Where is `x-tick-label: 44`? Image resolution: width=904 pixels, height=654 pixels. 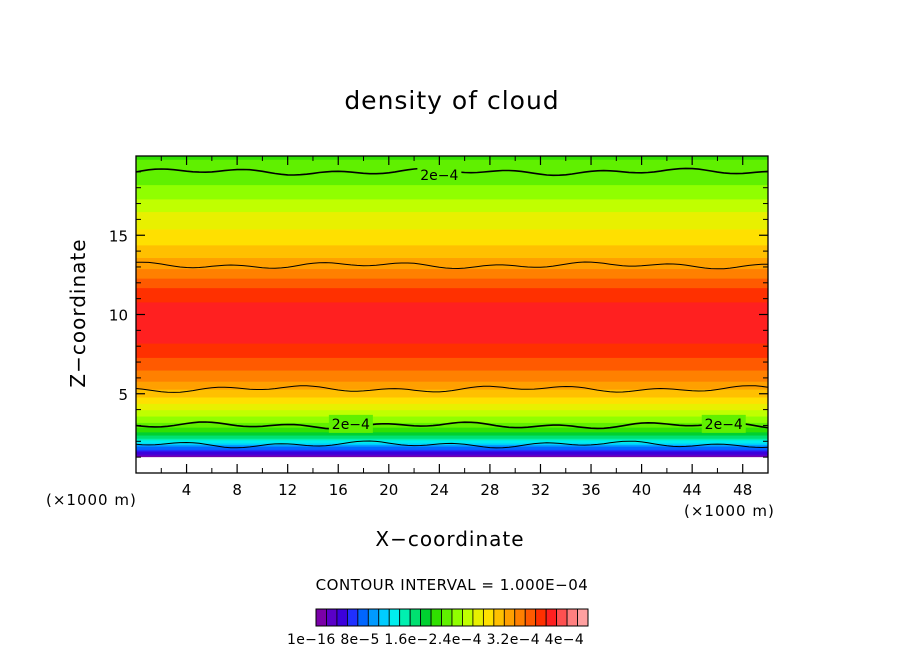
x-tick-label: 44 is located at coordinates (692, 490).